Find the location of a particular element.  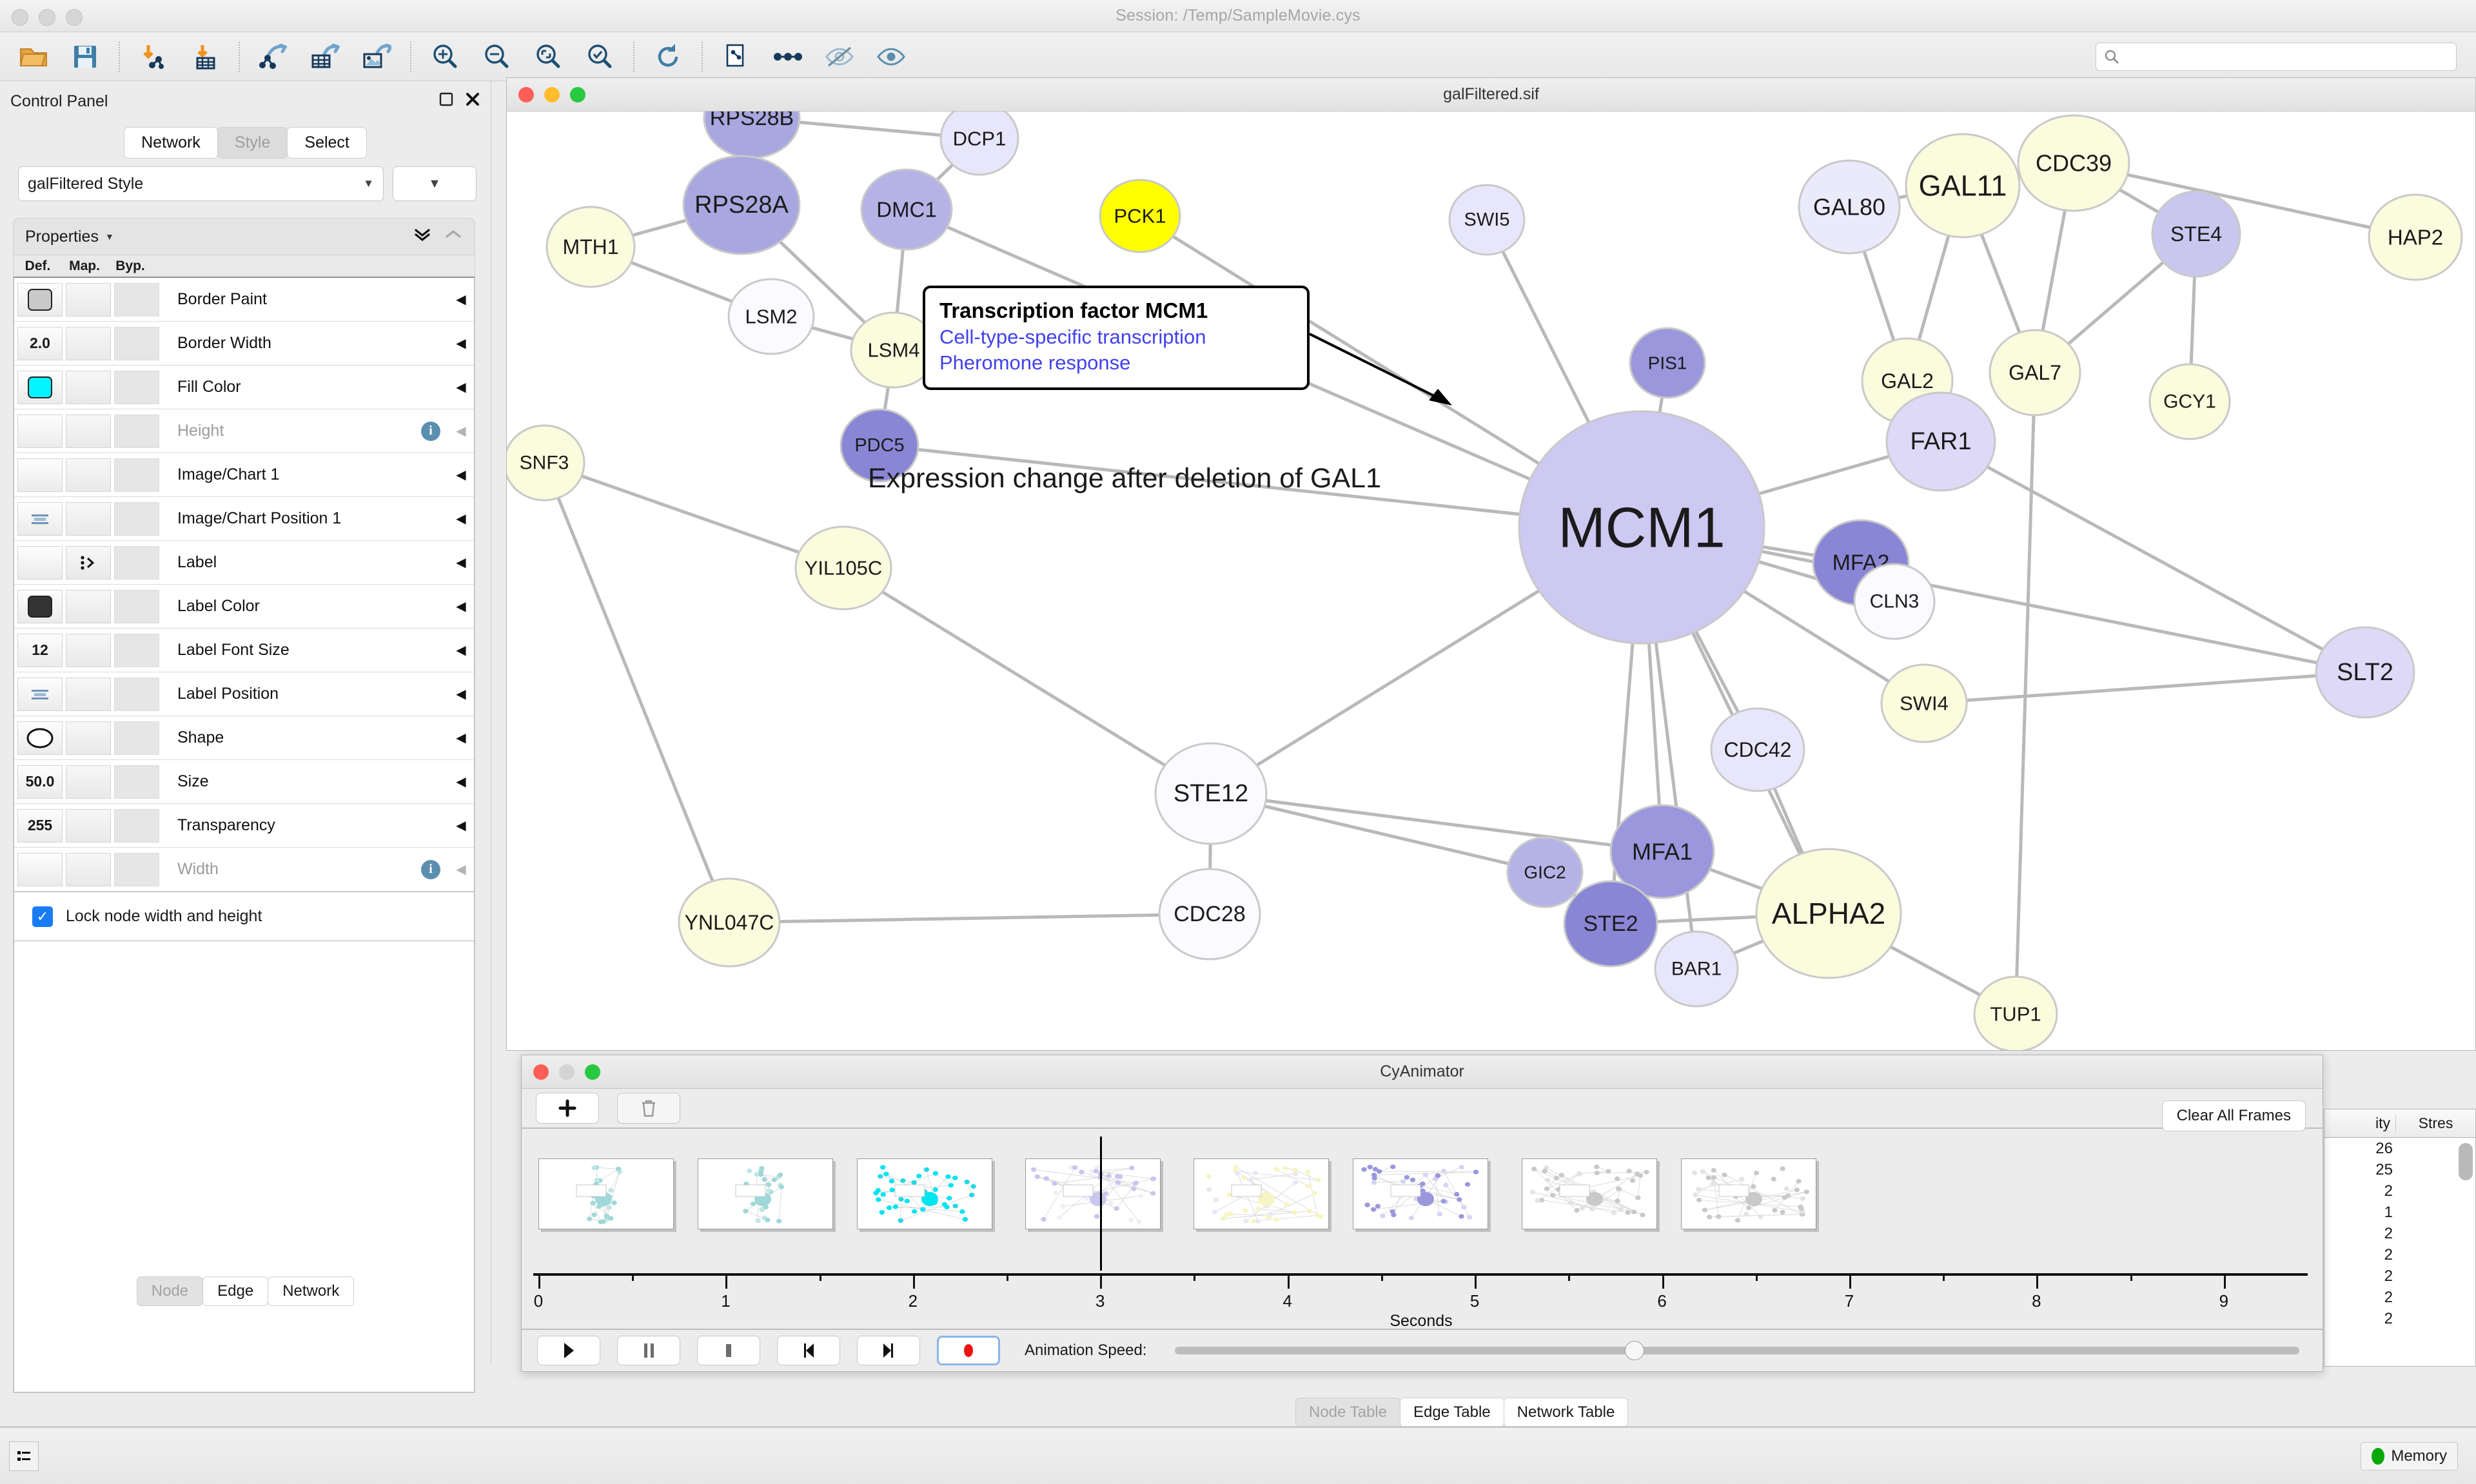

zoom-in-icon is located at coordinates (445, 57).